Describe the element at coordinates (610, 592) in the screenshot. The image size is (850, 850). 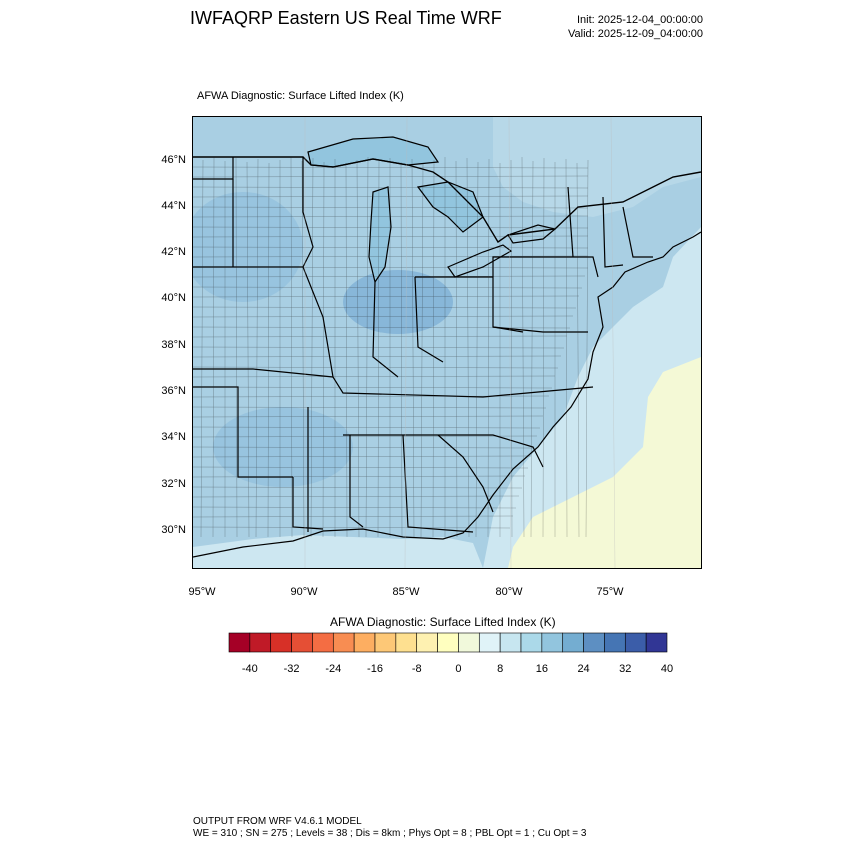
I see `lon-label-75w: 75°W` at that location.